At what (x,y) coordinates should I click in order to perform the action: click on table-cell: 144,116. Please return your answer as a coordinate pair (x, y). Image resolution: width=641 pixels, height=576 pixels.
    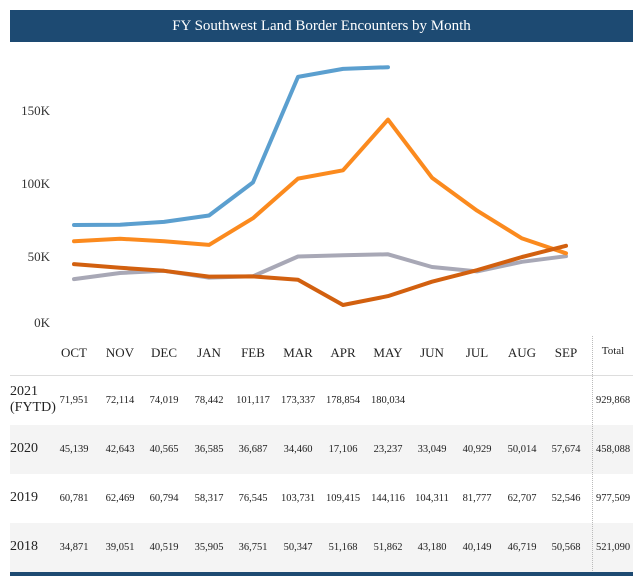
    Looking at the image, I should click on (388, 498).